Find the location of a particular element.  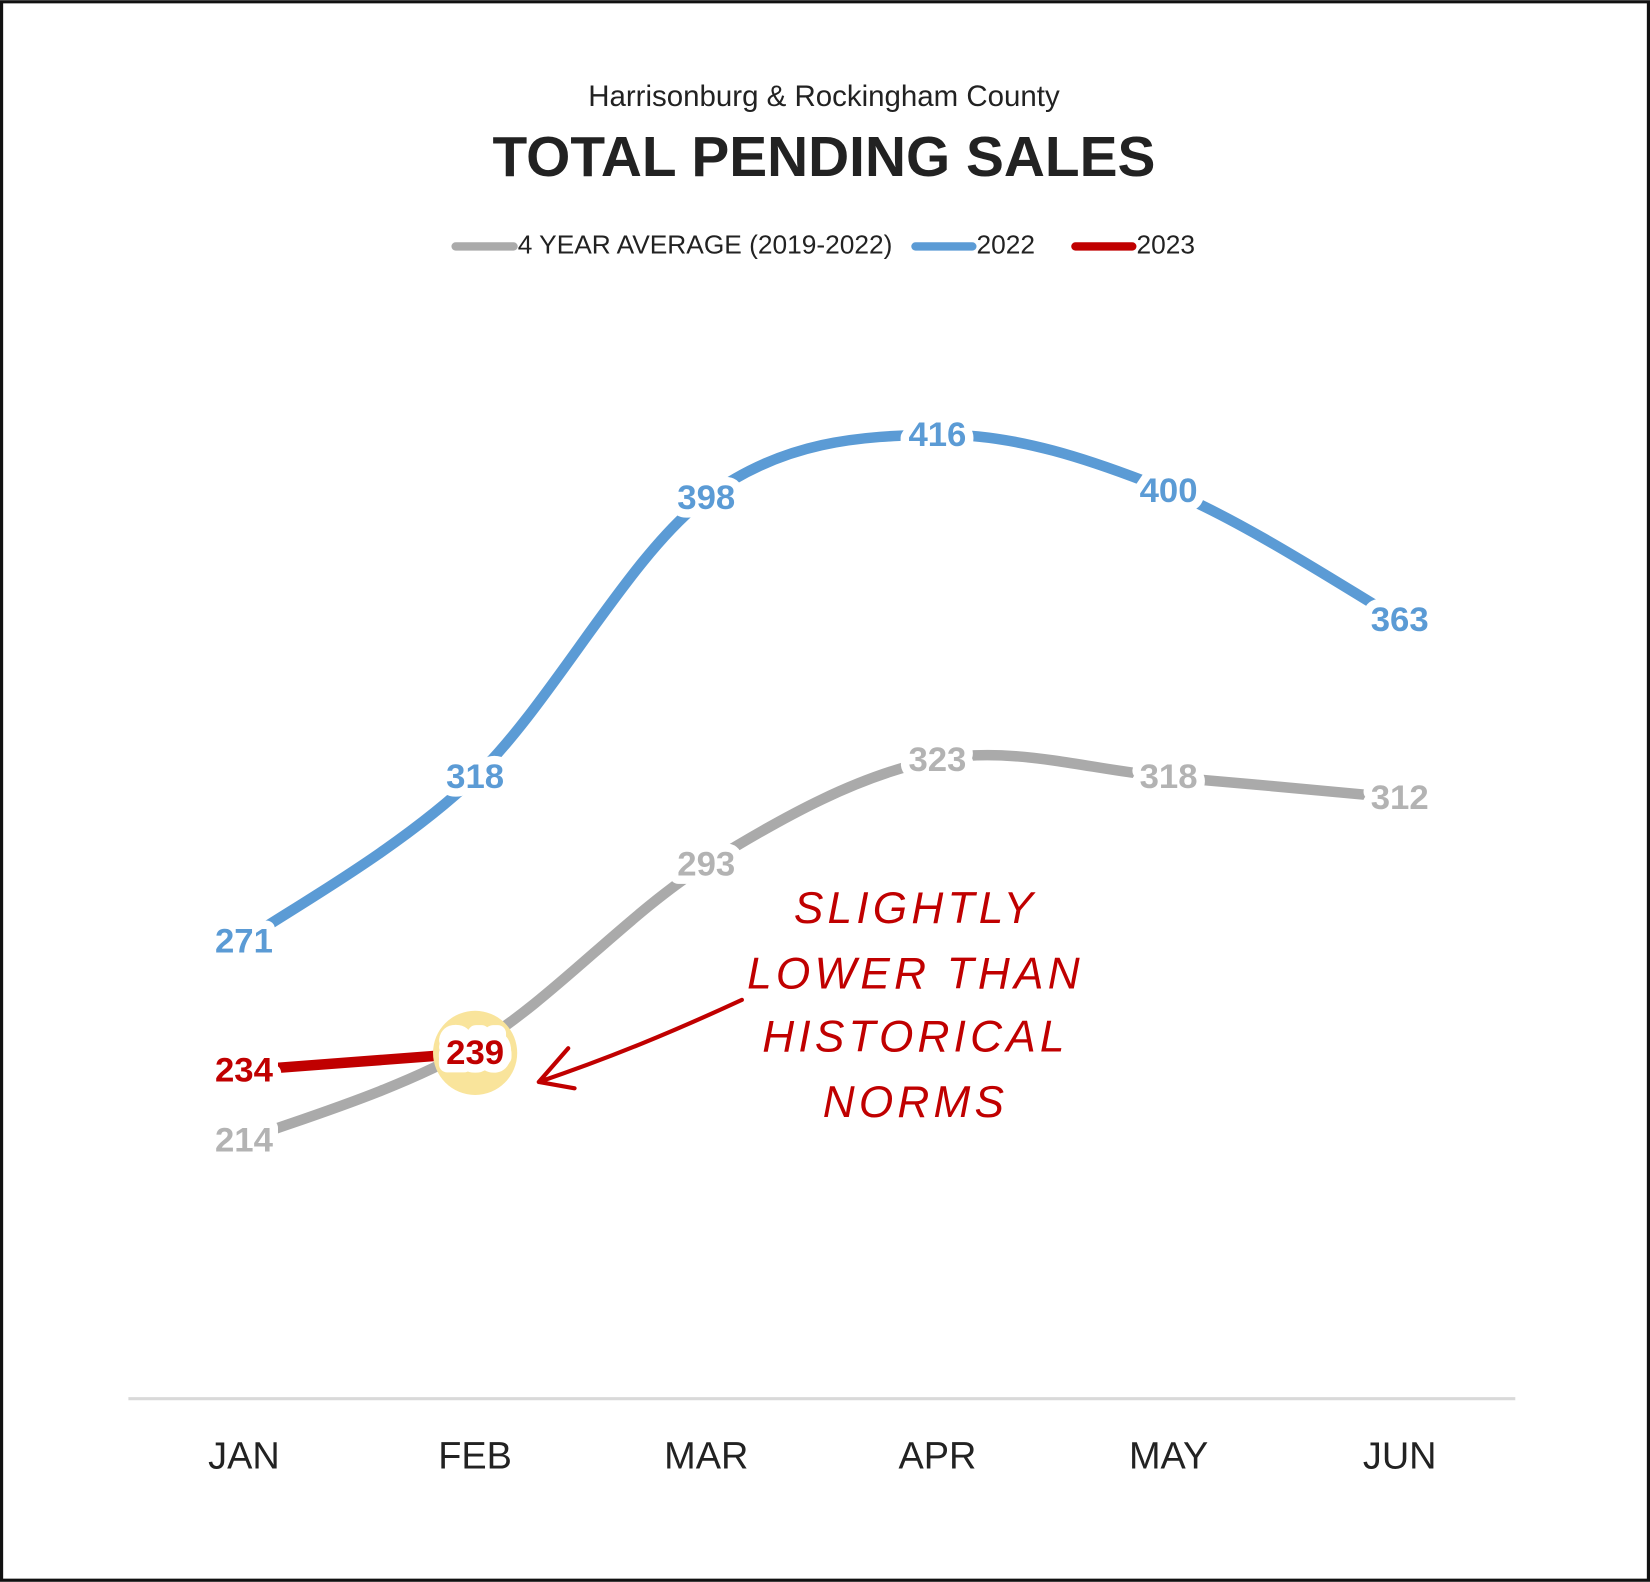

data-label: 271 is located at coordinates (244, 941).